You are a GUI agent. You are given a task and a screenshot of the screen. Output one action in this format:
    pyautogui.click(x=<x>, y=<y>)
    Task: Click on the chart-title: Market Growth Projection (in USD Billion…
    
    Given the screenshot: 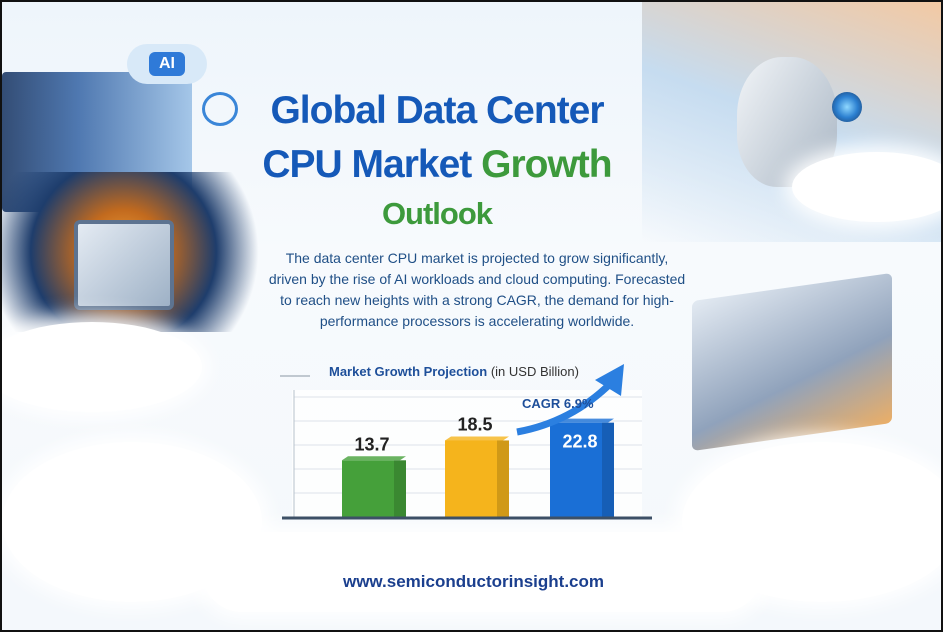 What is the action you would take?
    pyautogui.click(x=454, y=371)
    